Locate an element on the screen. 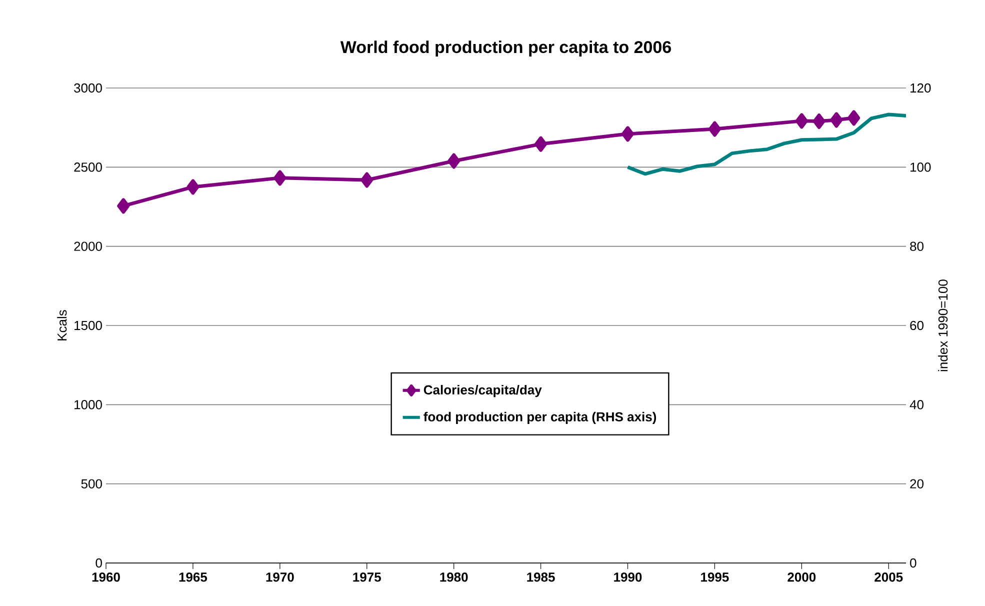  y2-tick-label: 60 is located at coordinates (917, 325).